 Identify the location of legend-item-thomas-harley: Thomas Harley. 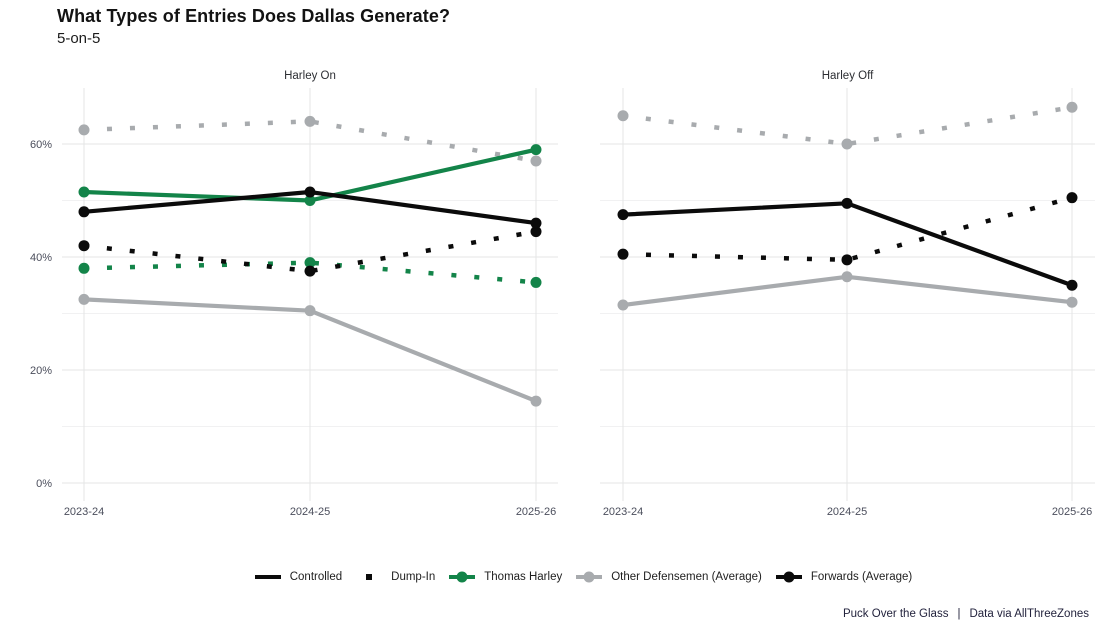
(505, 577).